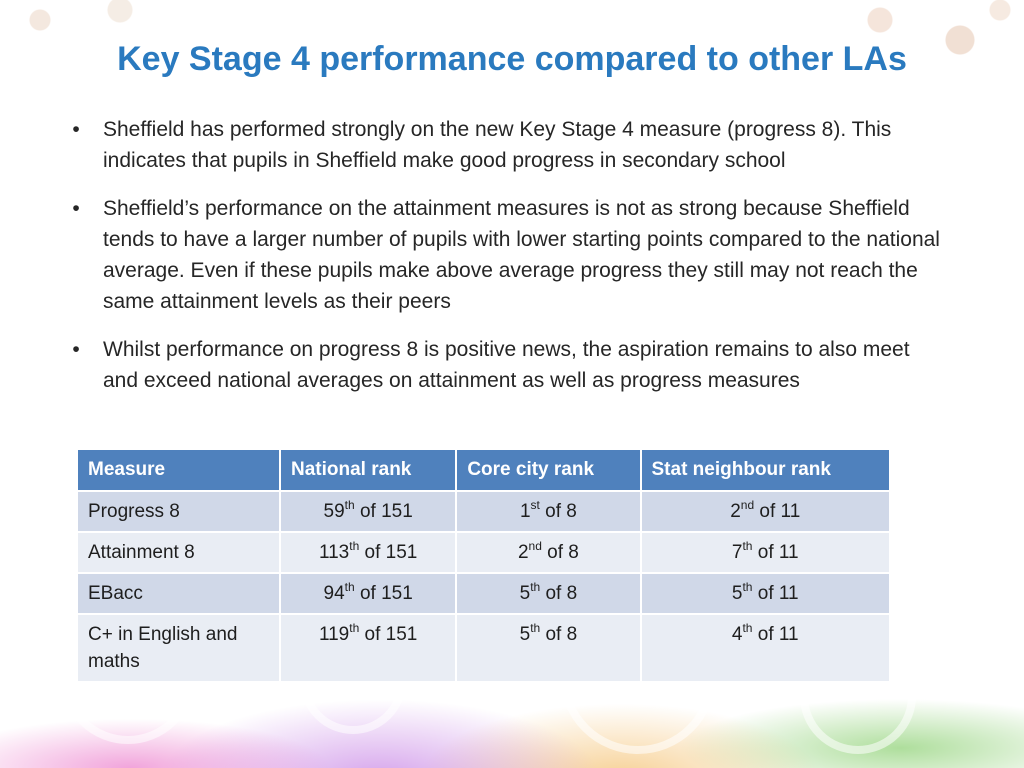  Describe the element at coordinates (178, 552) in the screenshot. I see `measure-cell: Attainment 8` at that location.